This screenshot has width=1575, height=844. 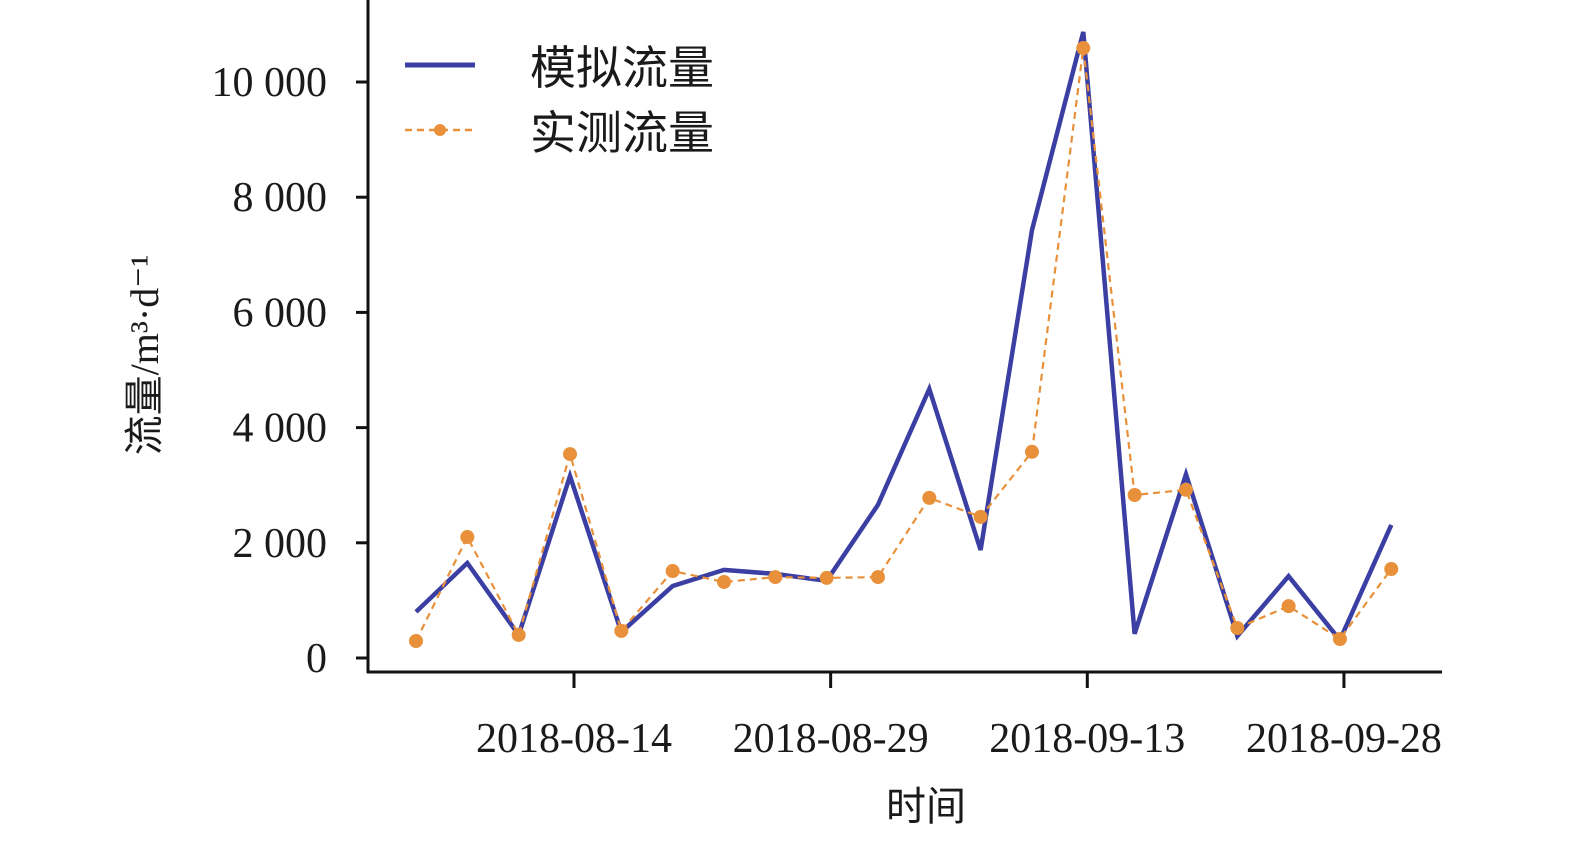 I want to click on y-tick-label: 4 000, so click(x=280, y=429).